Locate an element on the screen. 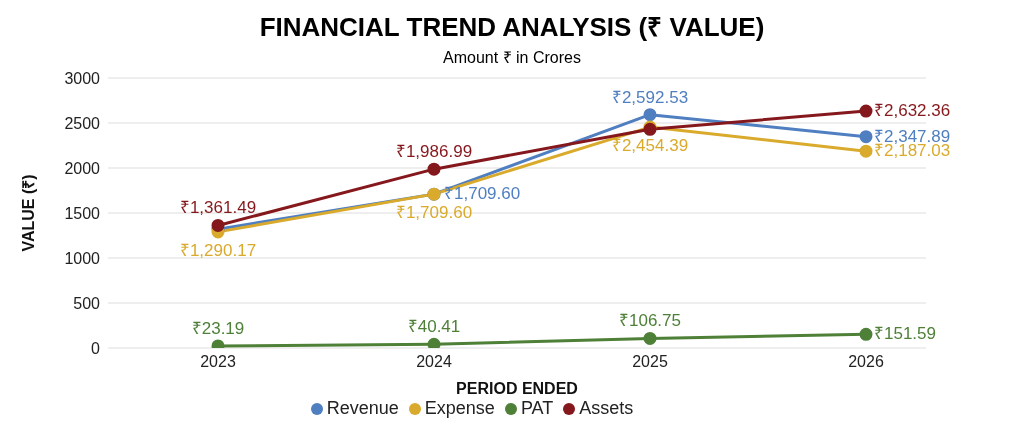  y-tick-label: 1000 is located at coordinates (82, 258).